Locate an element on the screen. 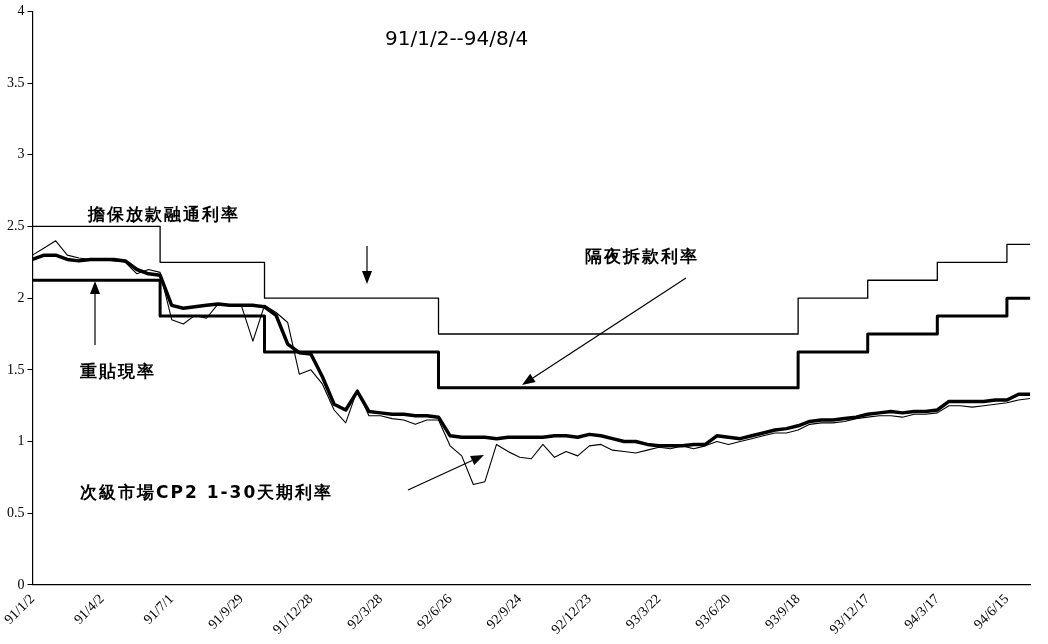  text: 91/1/2--94/8/4 is located at coordinates (457, 38).